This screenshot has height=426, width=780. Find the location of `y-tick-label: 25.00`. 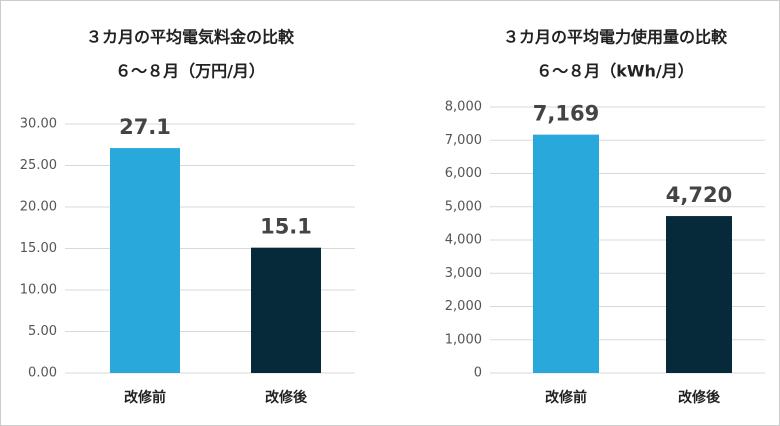

y-tick-label: 25.00 is located at coordinates (38, 165).